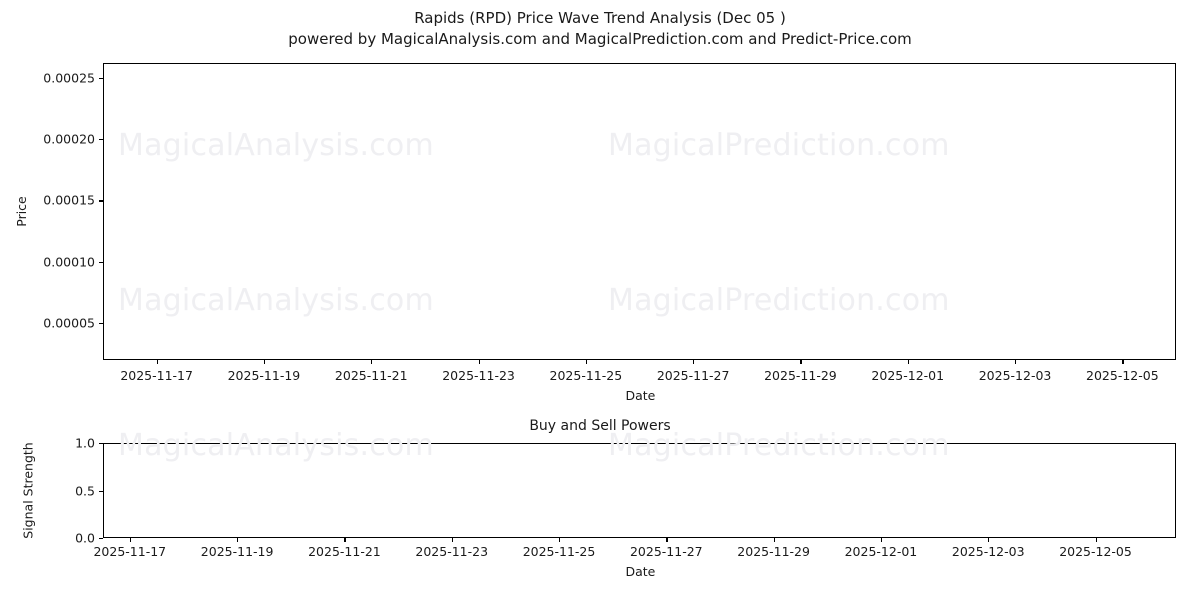 This screenshot has width=1200, height=600. Describe the element at coordinates (69, 200) in the screenshot. I see `y-tick-label: 0.00015` at that location.